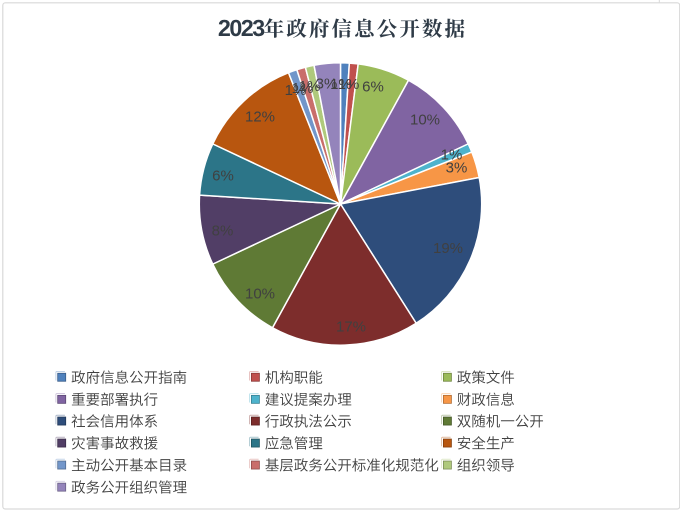 The width and height of the screenshot is (680, 516). What do you see at coordinates (351, 327) in the screenshot?
I see `svg-text: 17%` at bounding box center [351, 327].